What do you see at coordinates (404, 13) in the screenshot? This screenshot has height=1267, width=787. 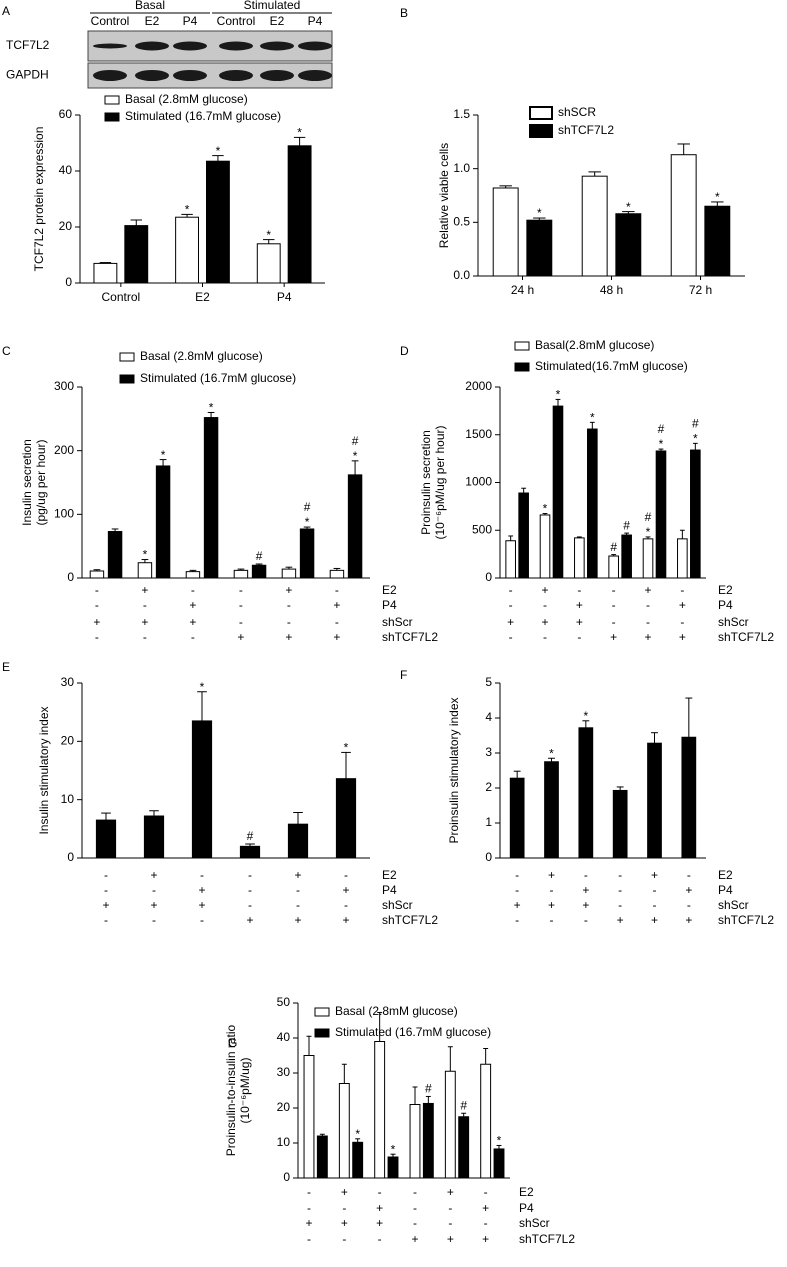 I see `panel-letter: B` at bounding box center [404, 13].